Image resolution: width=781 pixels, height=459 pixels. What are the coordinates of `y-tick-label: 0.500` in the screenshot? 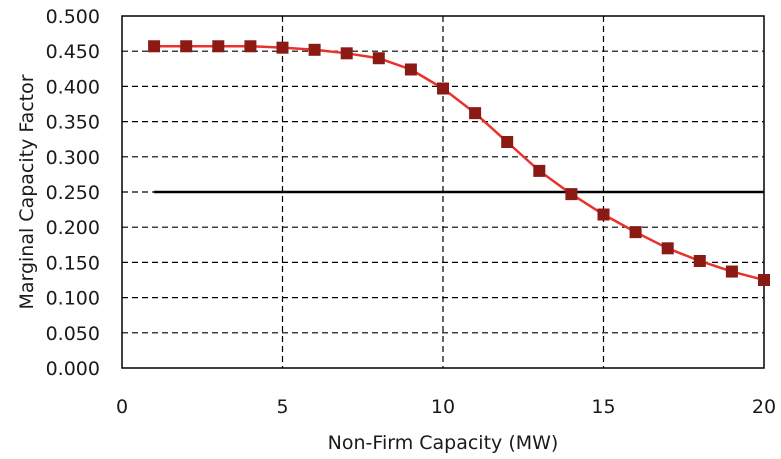 It's located at (73, 17).